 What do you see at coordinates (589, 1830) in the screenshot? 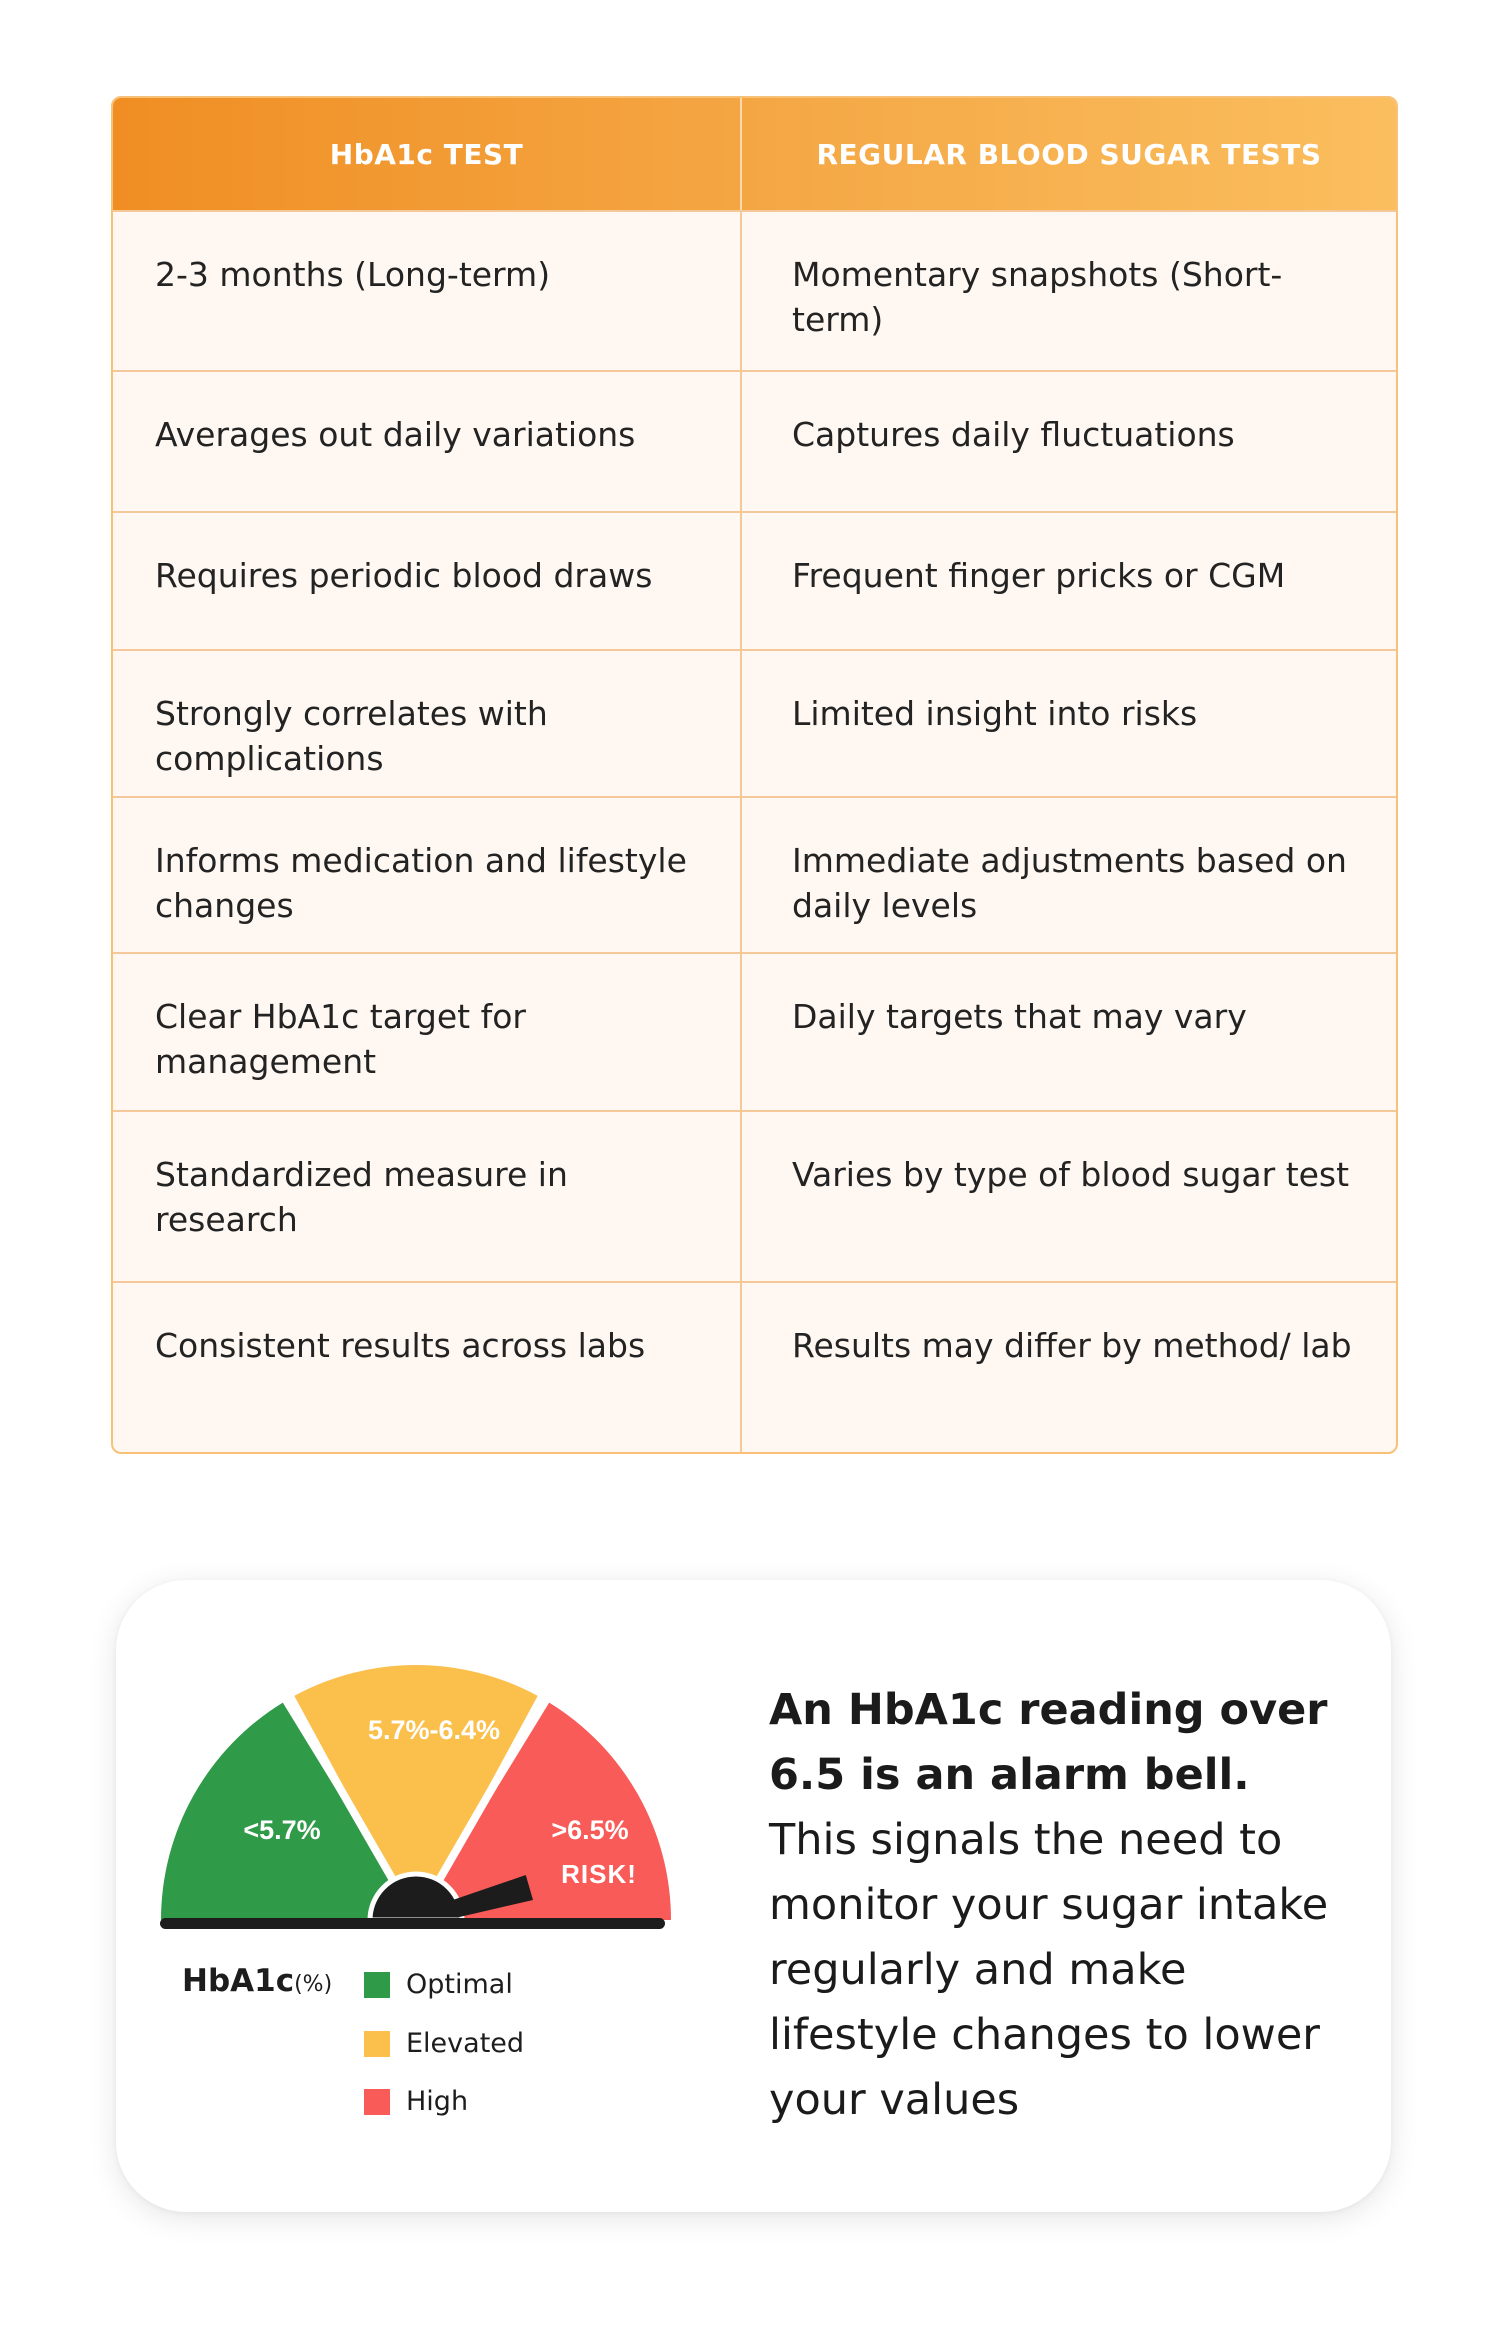
I see `segment-label-high: >6.5%` at bounding box center [589, 1830].